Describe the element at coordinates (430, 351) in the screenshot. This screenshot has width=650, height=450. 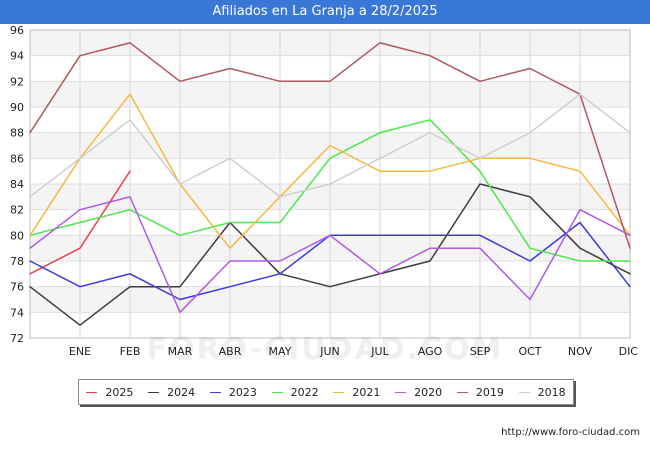
I see `x-tick-label: AGO` at that location.